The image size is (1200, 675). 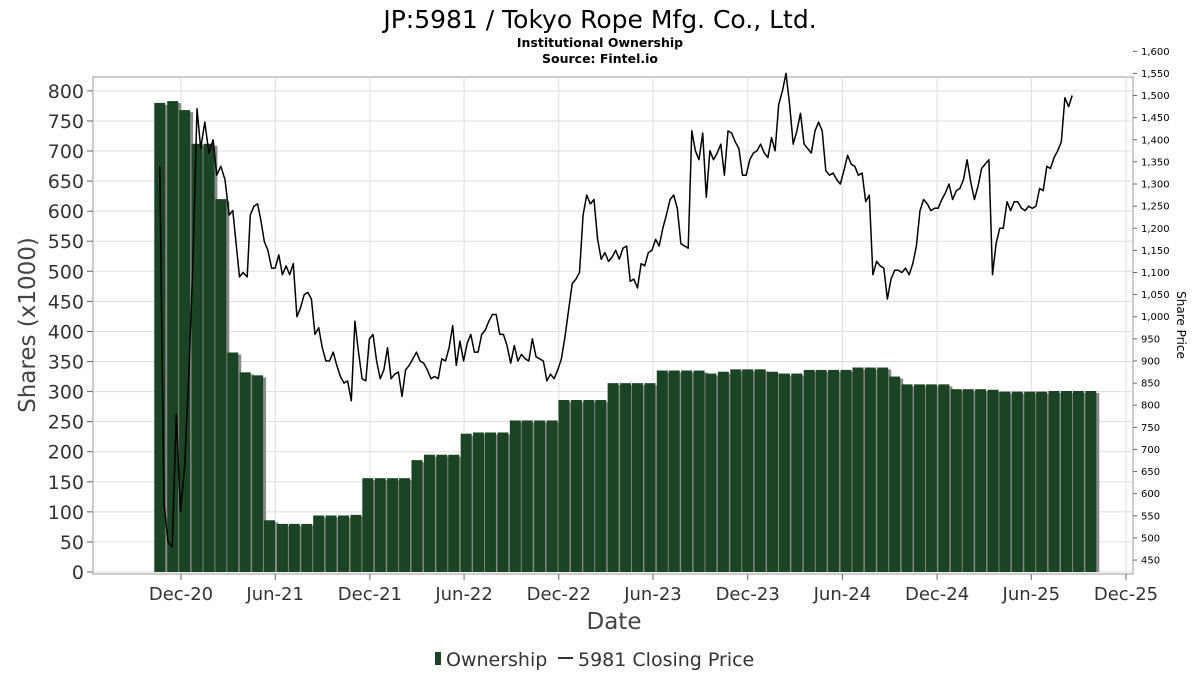 What do you see at coordinates (370, 594) in the screenshot?
I see `x-tick-label: Dec-21` at bounding box center [370, 594].